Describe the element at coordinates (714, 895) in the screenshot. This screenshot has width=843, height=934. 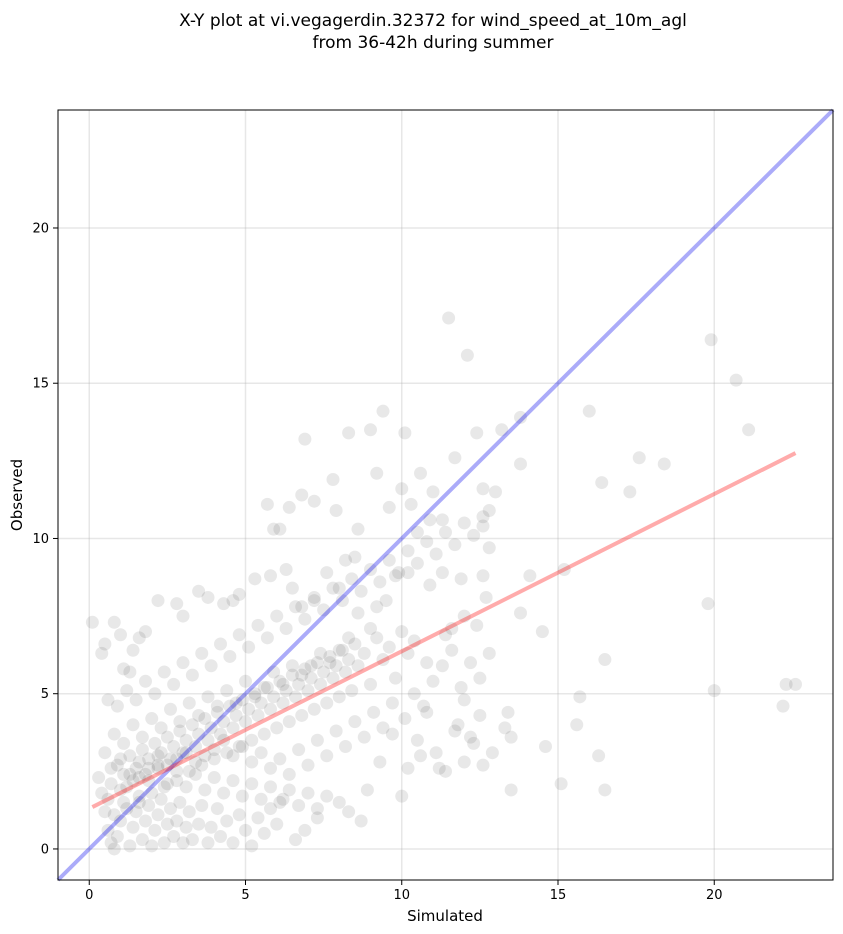
I see `x-tick-label-4: 20` at that location.